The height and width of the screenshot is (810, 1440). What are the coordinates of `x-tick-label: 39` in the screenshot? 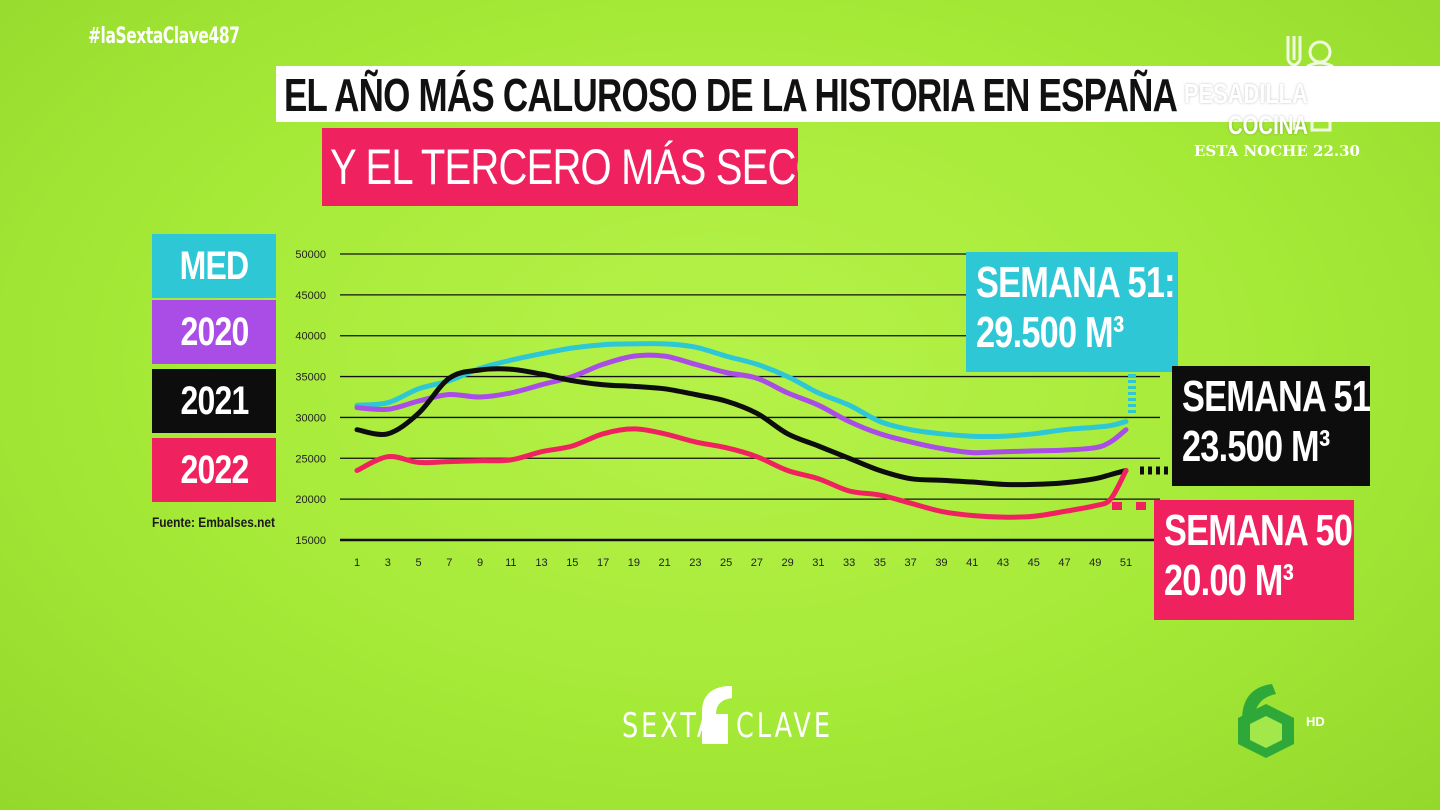 It's located at (941, 563).